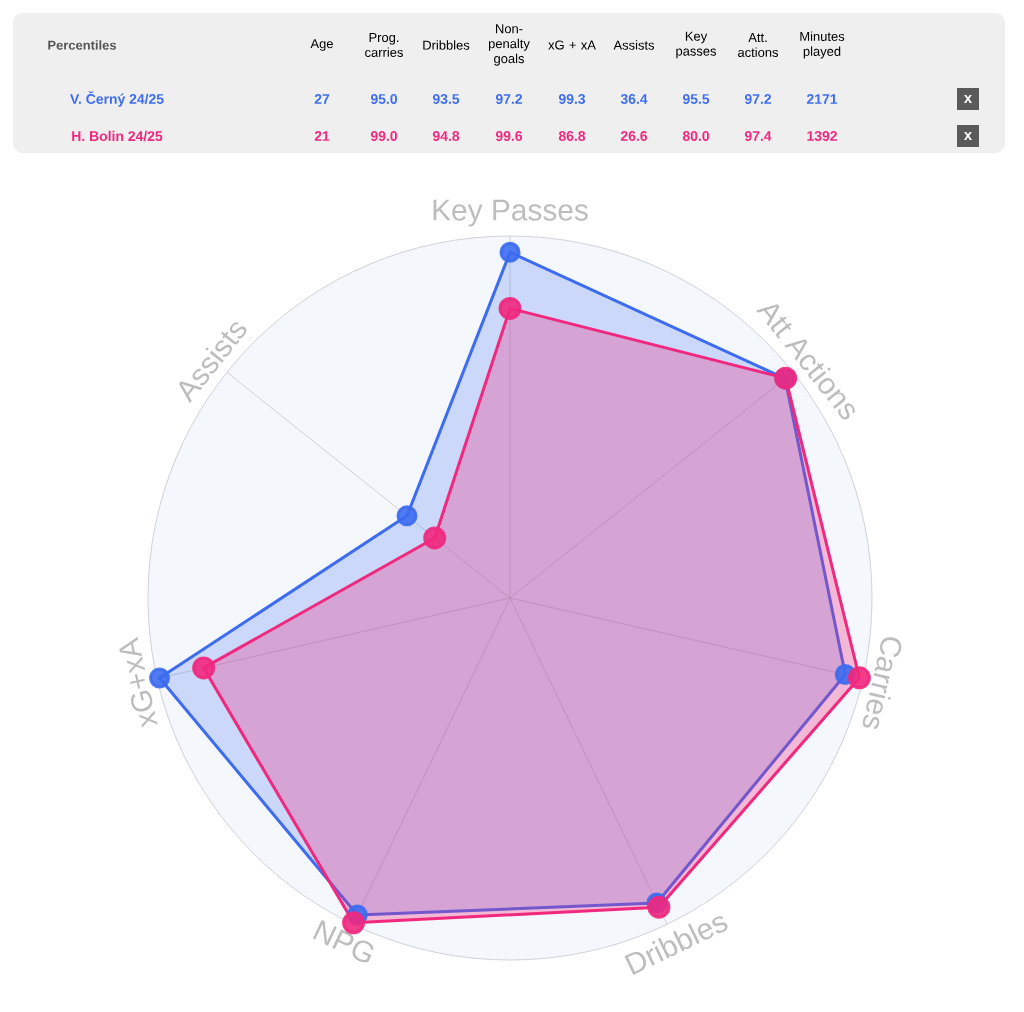 Image resolution: width=1024 pixels, height=1012 pixels. Describe the element at coordinates (822, 45) in the screenshot. I see `category-label: Minutes played` at that location.